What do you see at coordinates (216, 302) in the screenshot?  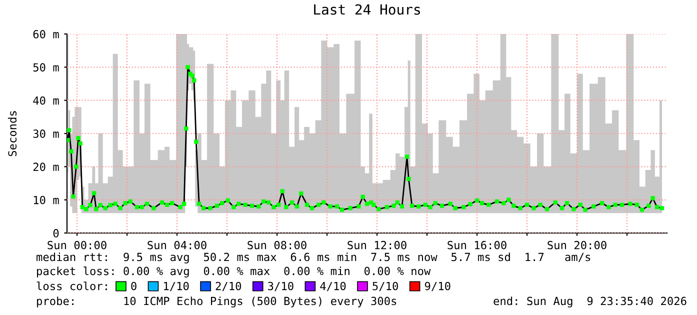 I see `text: probe: 10 ICMP Echo Pings (500 Bytes) every 300s` at bounding box center [216, 302].